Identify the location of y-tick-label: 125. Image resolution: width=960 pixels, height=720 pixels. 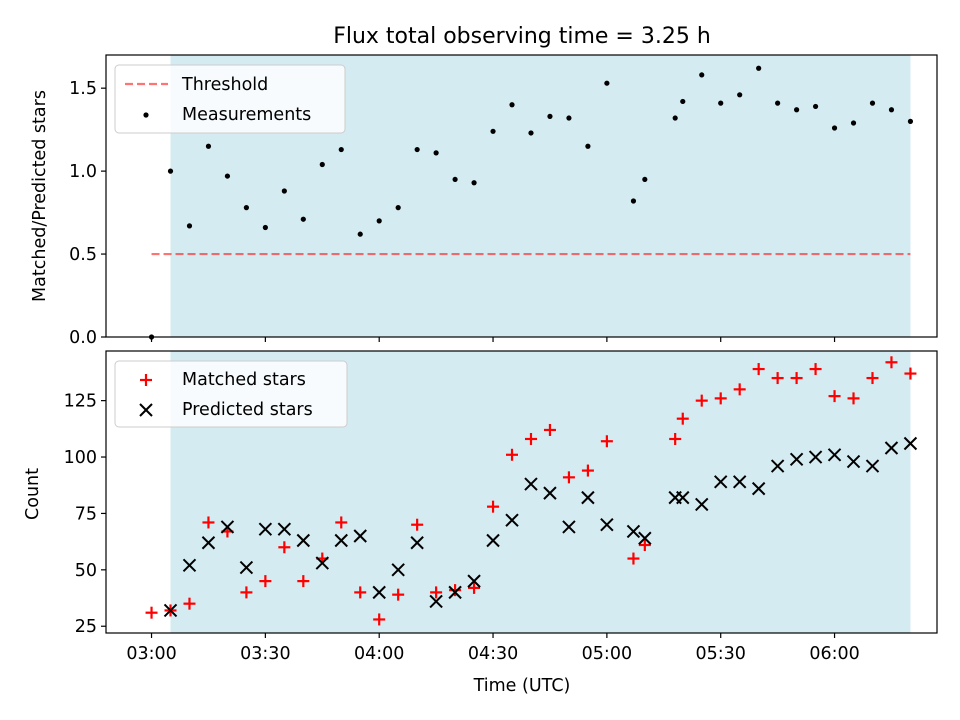
(80, 402).